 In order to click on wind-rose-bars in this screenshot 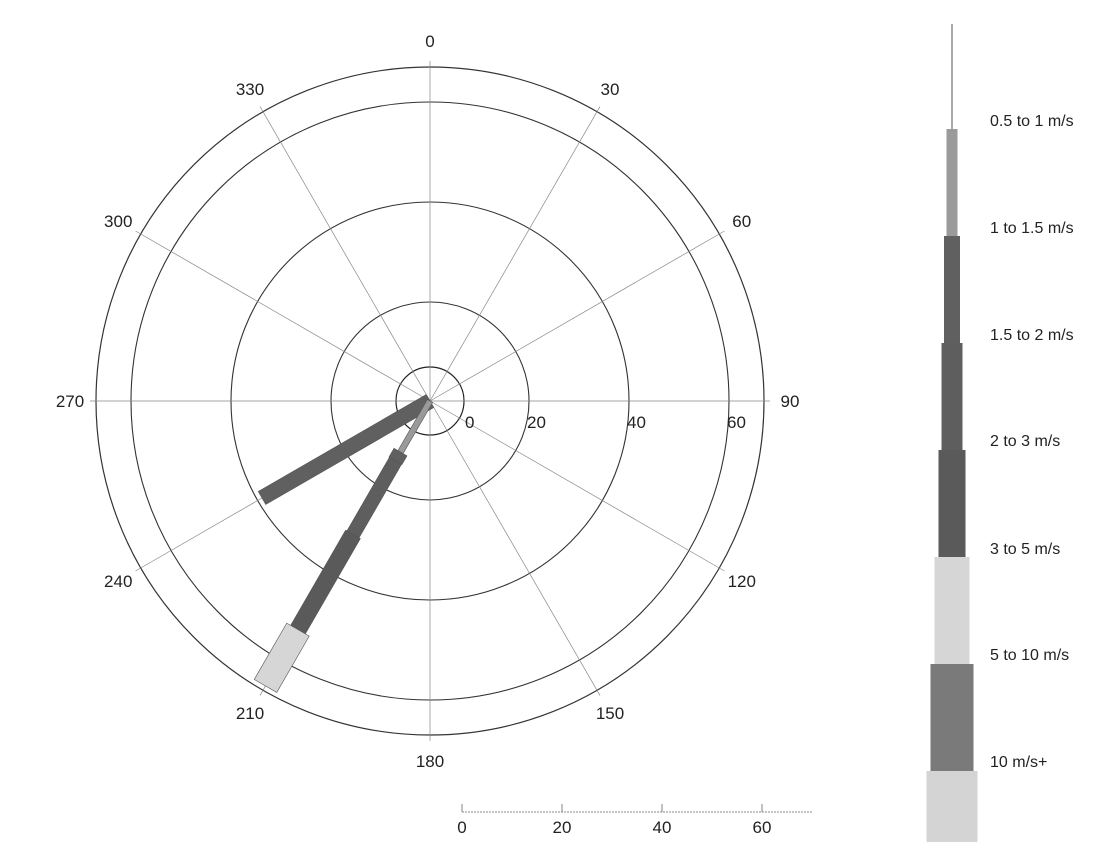, I will do `click(344, 543)`.